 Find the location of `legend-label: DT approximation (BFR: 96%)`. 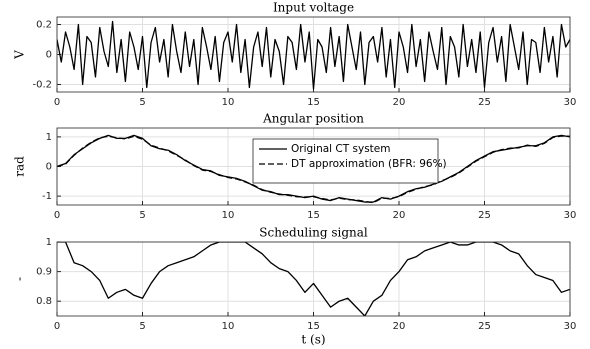

legend-label: DT approximation (BFR: 96%) is located at coordinates (369, 164).